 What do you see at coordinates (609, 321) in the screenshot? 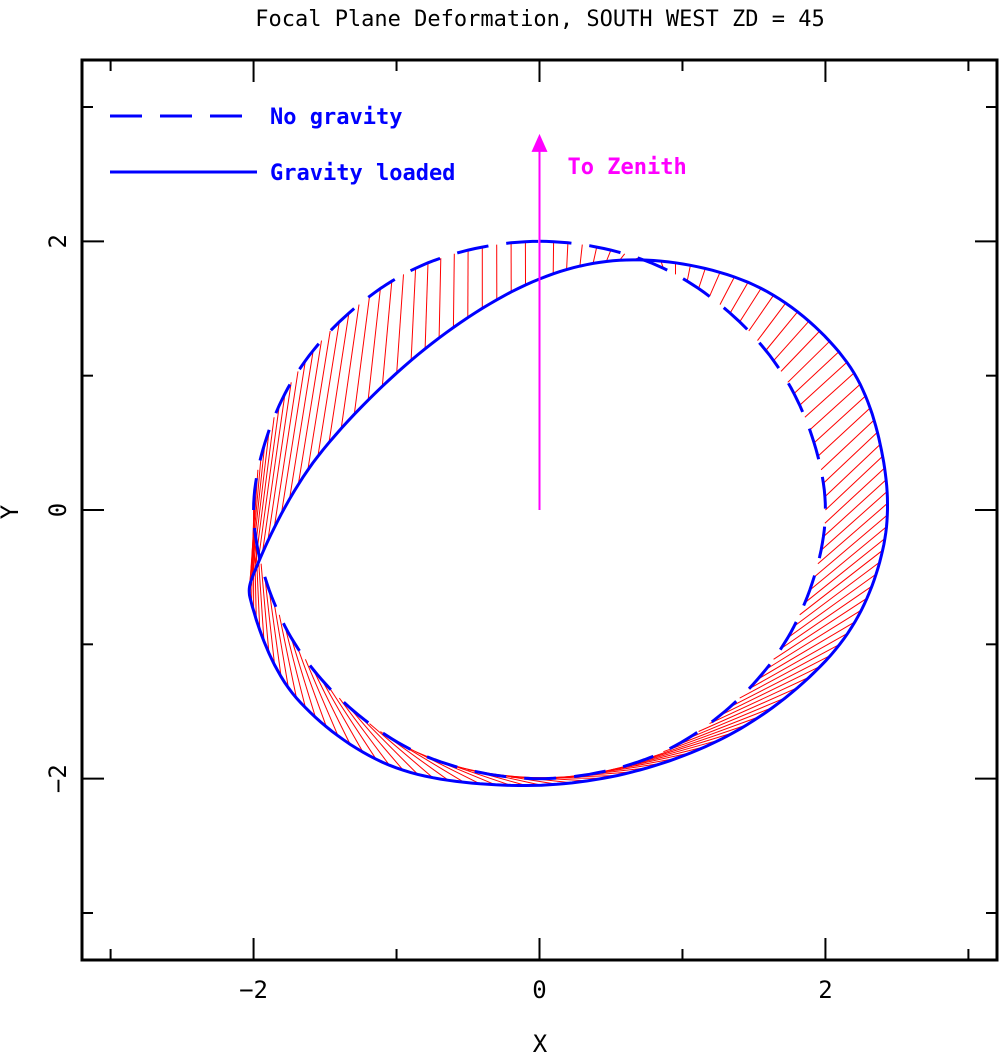
I see `annotation: To Zenith` at bounding box center [609, 321].